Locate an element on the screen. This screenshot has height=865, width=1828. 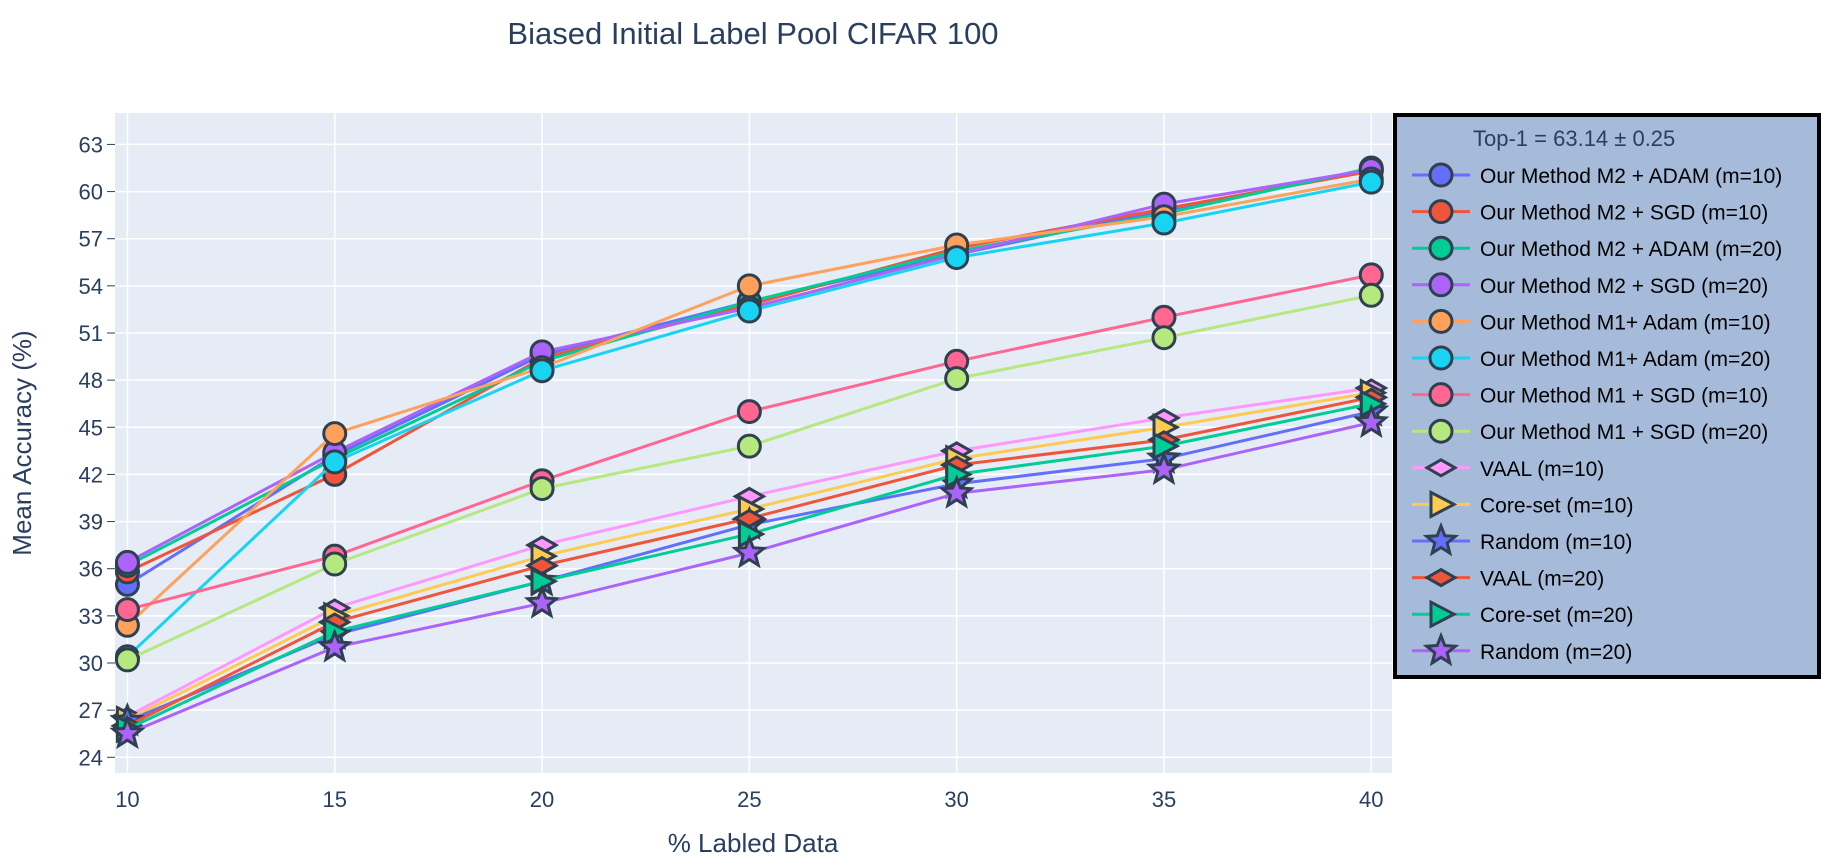
legend-item: Our Method M1 + SGD (m=10) is located at coordinates (1590, 395).